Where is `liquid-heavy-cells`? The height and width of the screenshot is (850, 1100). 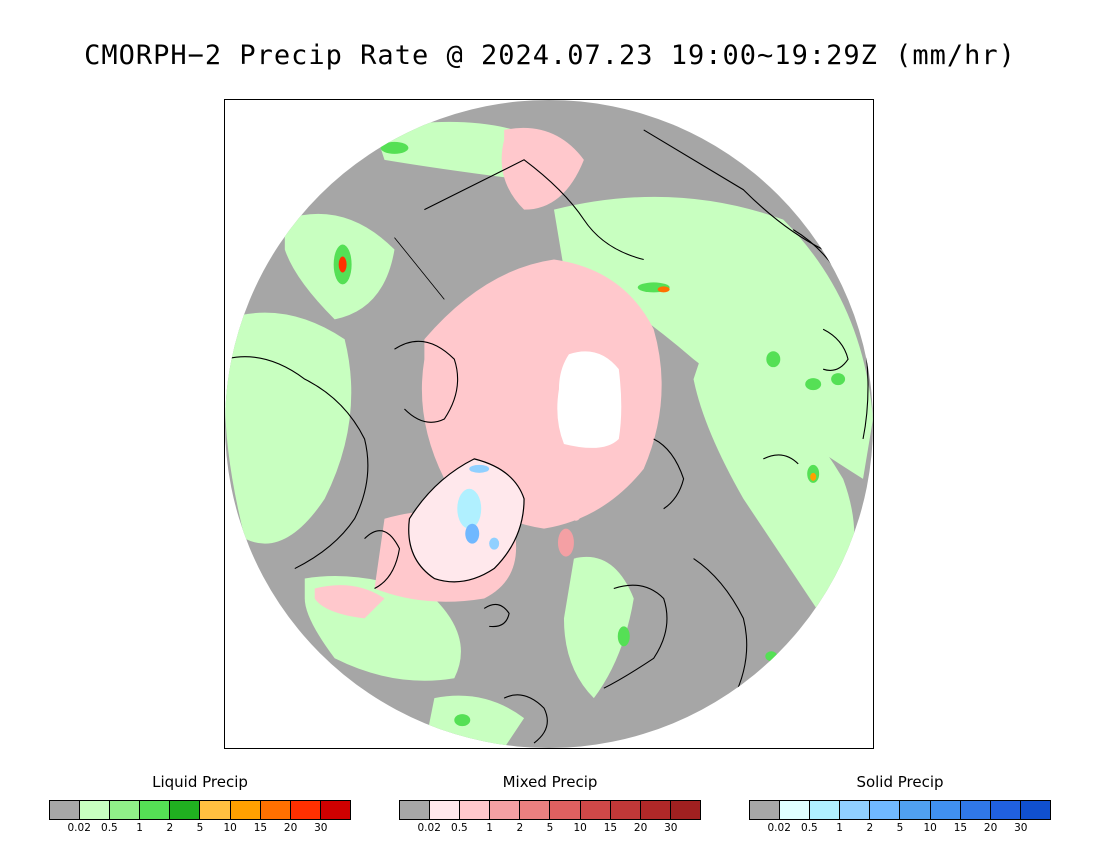
liquid-heavy-cells is located at coordinates (577, 368).